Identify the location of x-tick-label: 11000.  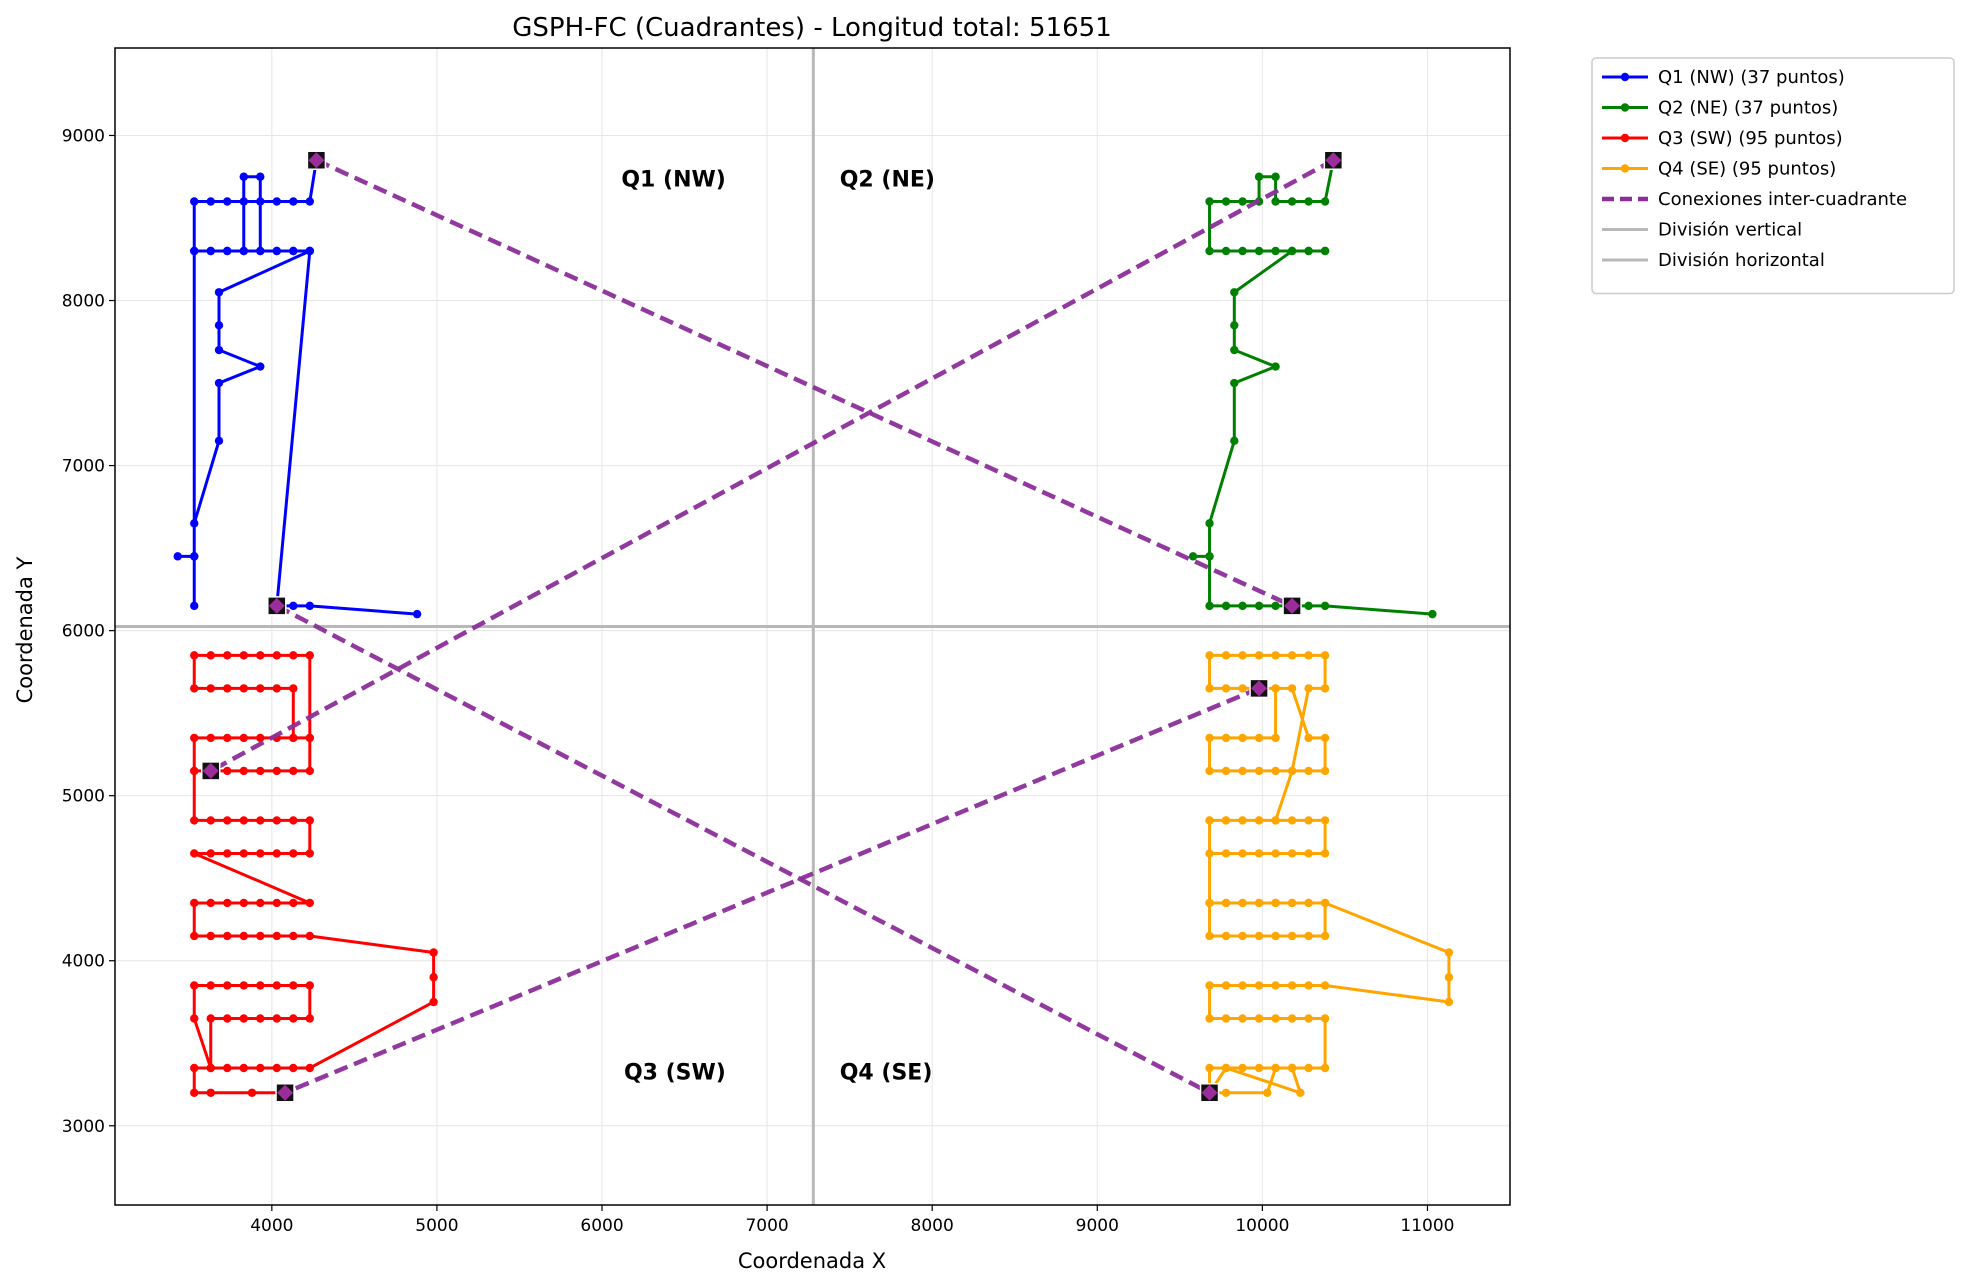
(1427, 1226).